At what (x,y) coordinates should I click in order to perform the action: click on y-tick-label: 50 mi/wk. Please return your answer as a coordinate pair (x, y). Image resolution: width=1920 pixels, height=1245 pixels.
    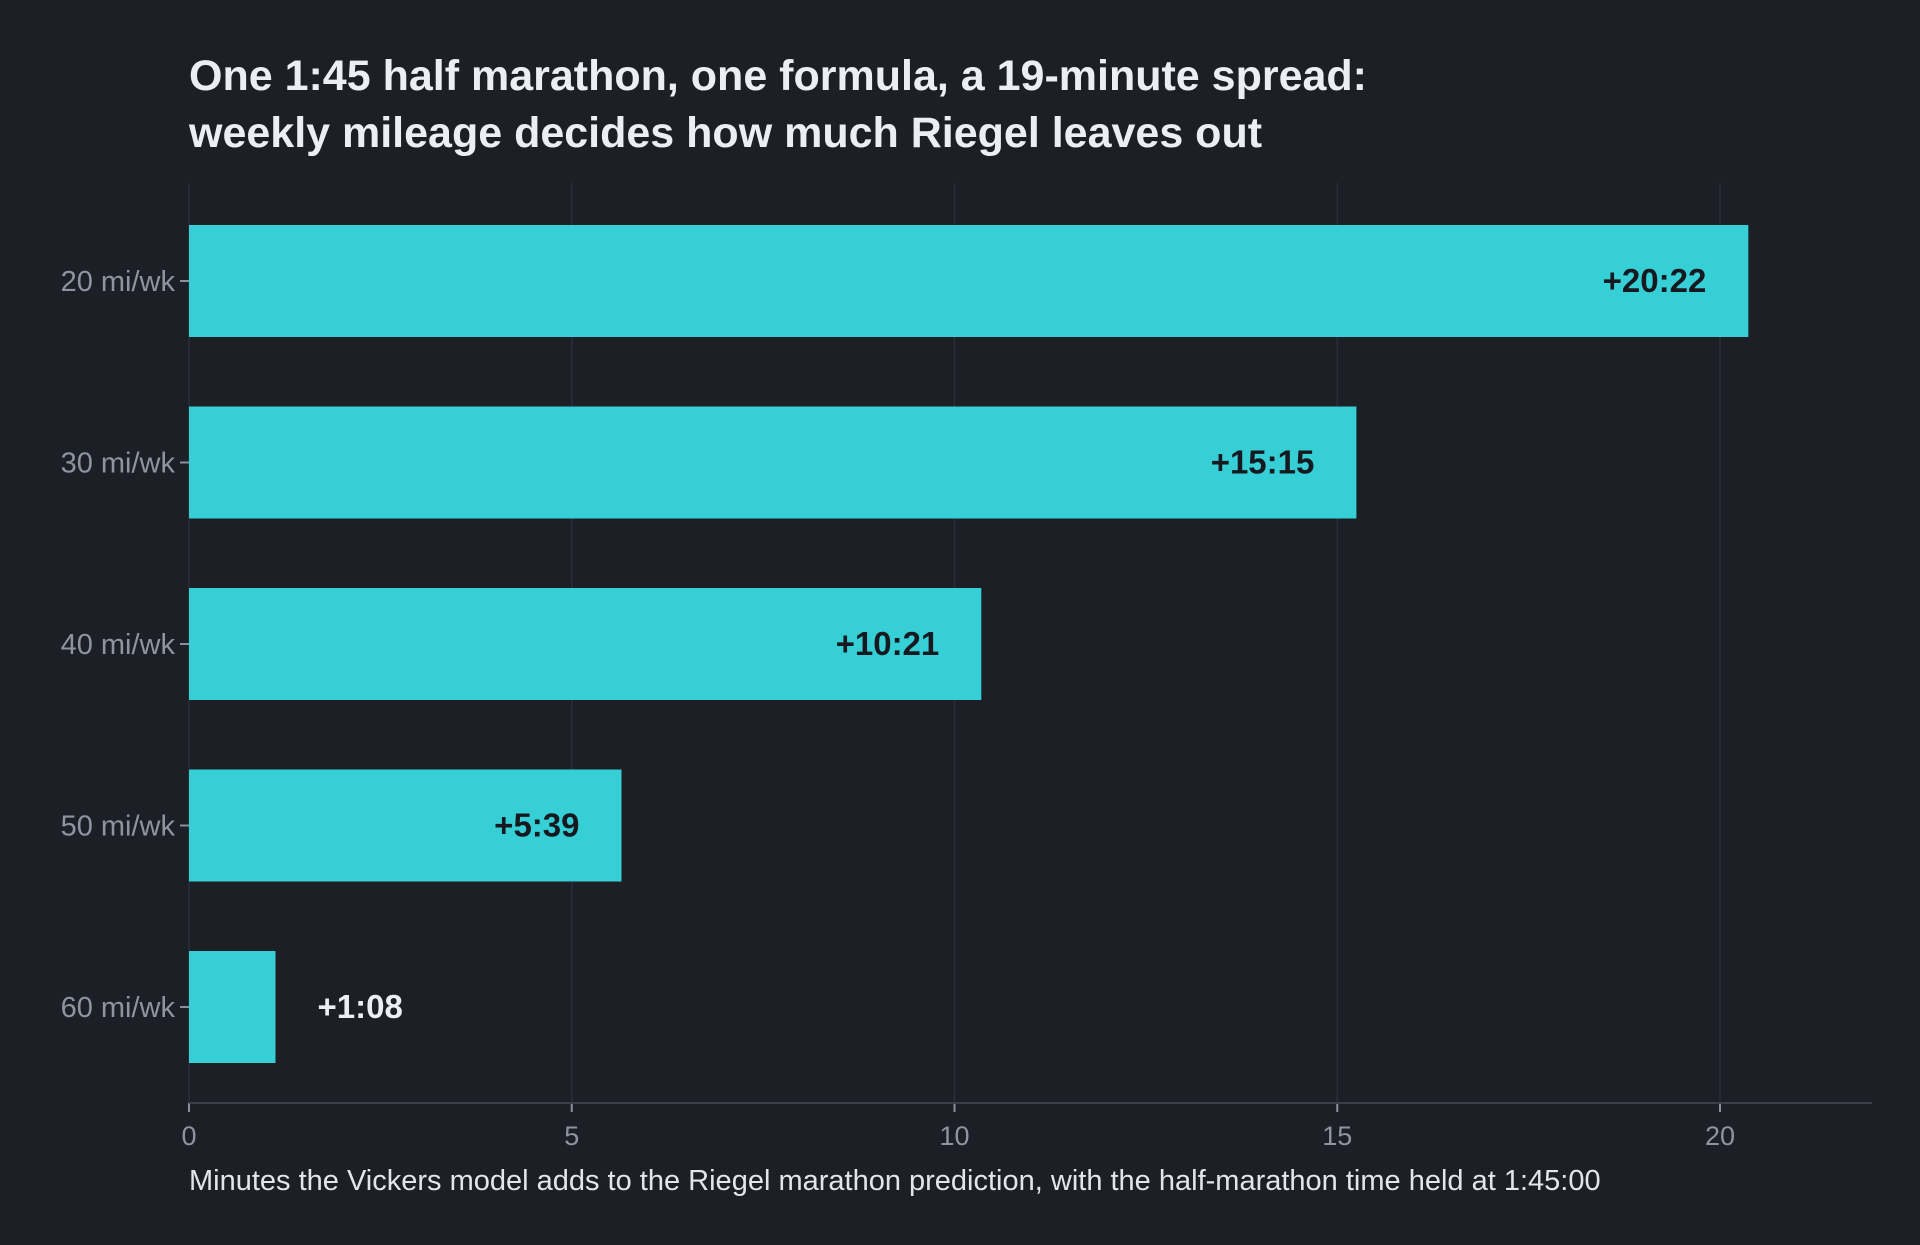
    Looking at the image, I should click on (118, 827).